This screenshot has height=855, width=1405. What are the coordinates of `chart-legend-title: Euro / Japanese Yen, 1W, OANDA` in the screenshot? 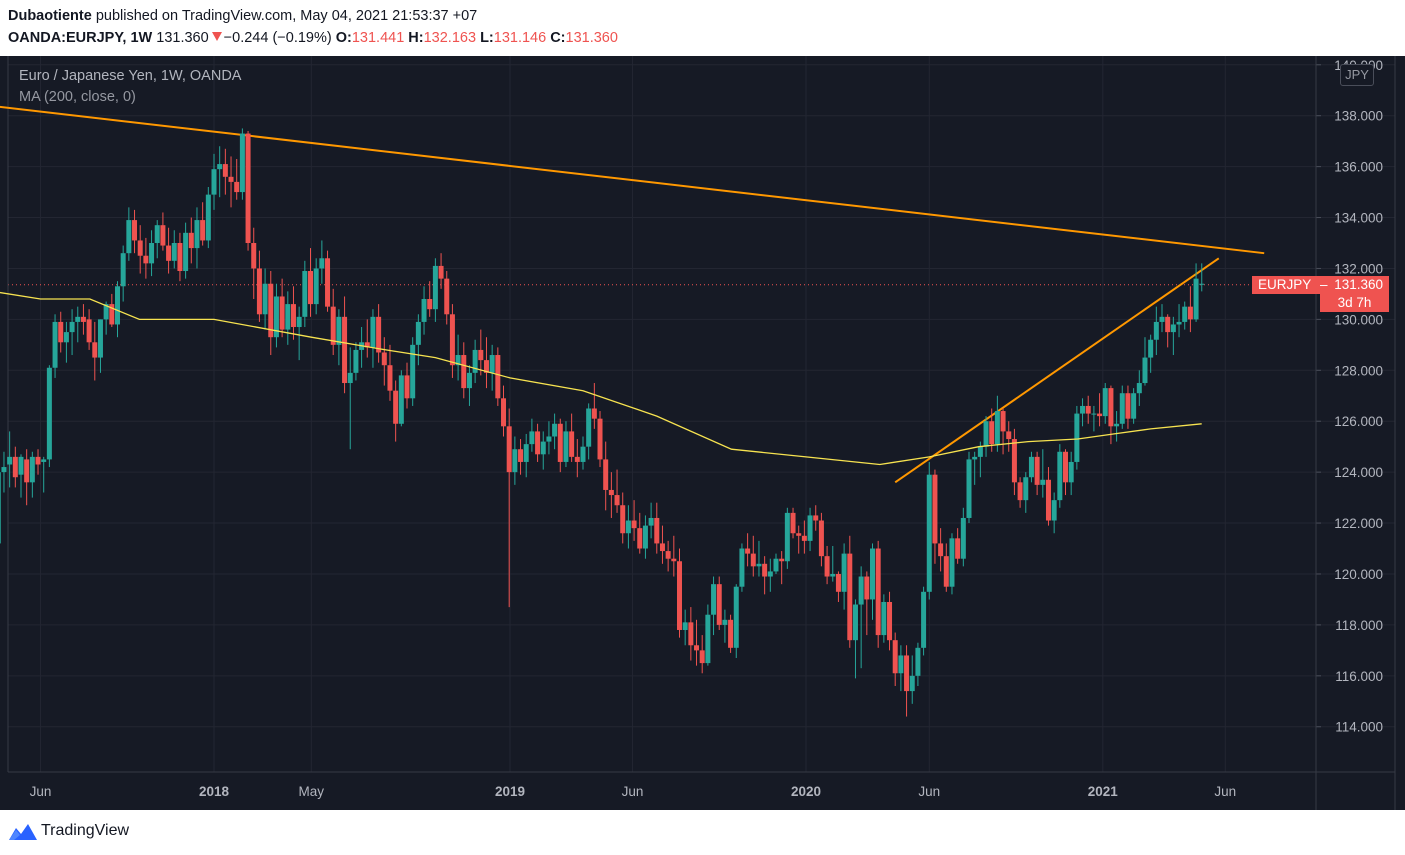 It's located at (130, 76).